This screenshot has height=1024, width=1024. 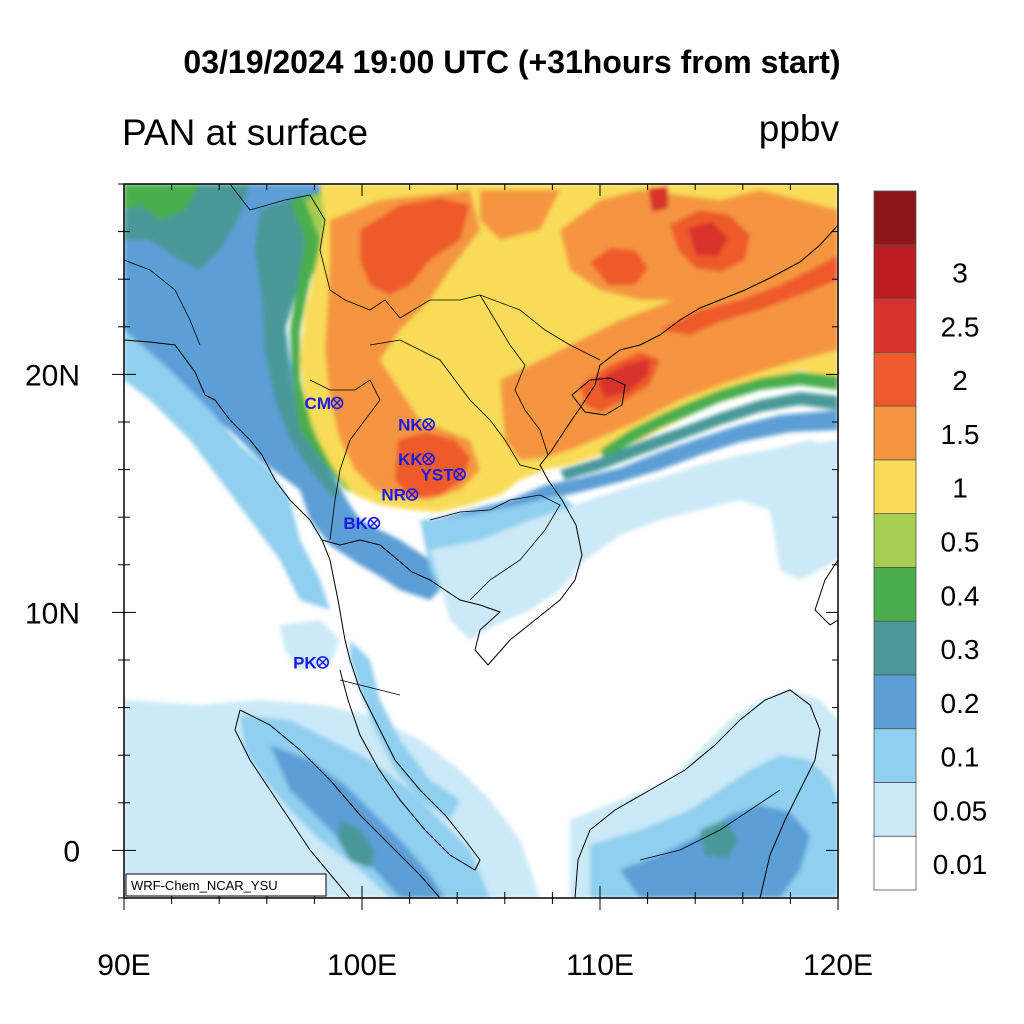 What do you see at coordinates (245, 132) in the screenshot?
I see `variable-label: PAN at surface` at bounding box center [245, 132].